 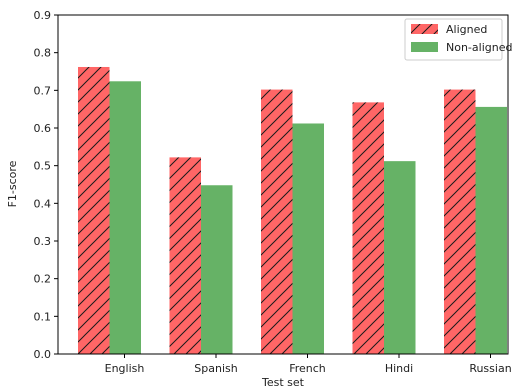 I want to click on x-tick-label-russian: Russian, so click(x=490, y=368).